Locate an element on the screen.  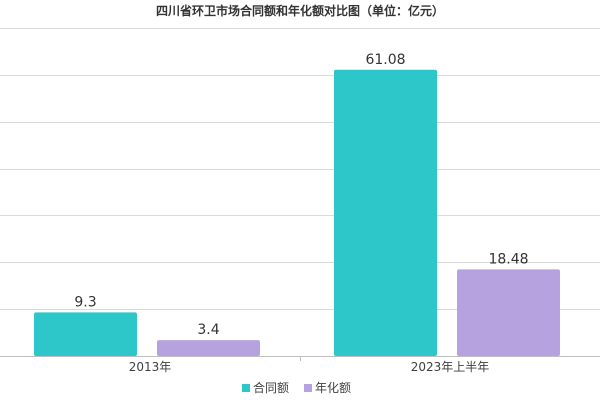
legend-item-年化额: 年化额 is located at coordinates (327, 388).